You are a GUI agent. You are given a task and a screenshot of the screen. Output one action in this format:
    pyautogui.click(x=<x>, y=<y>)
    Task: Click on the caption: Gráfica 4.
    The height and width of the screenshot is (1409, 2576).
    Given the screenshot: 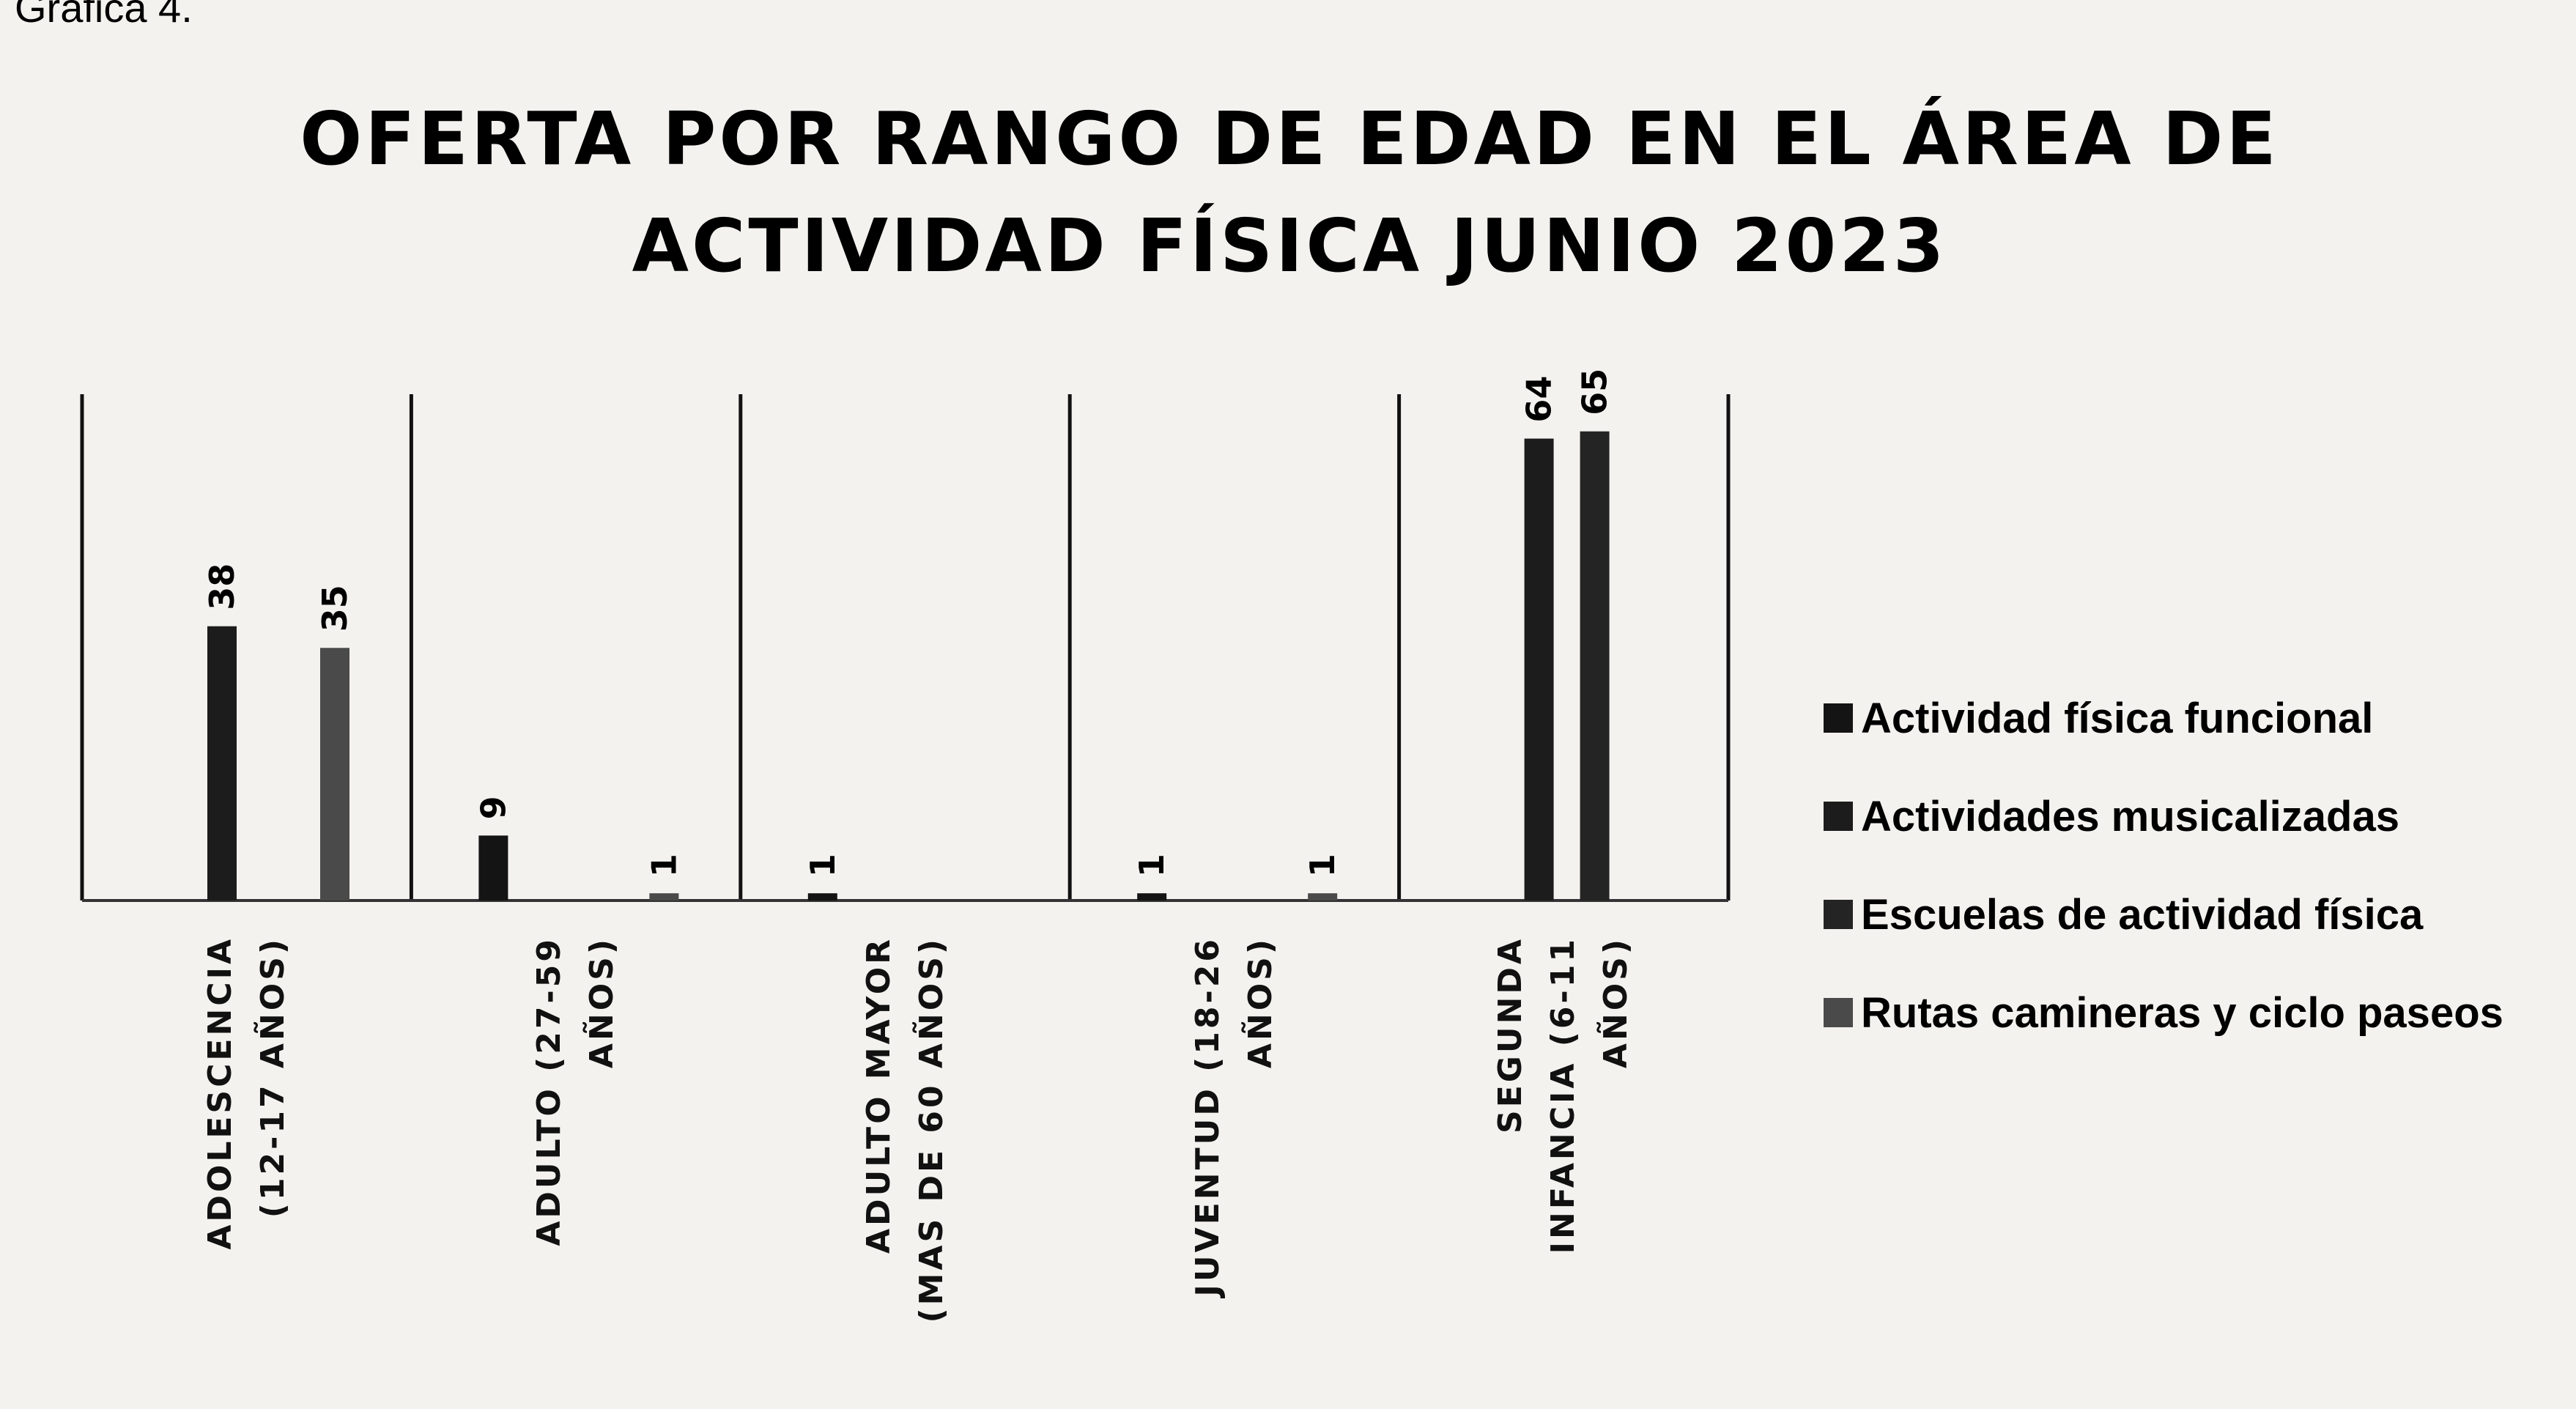 What is the action you would take?
    pyautogui.click(x=104, y=15)
    